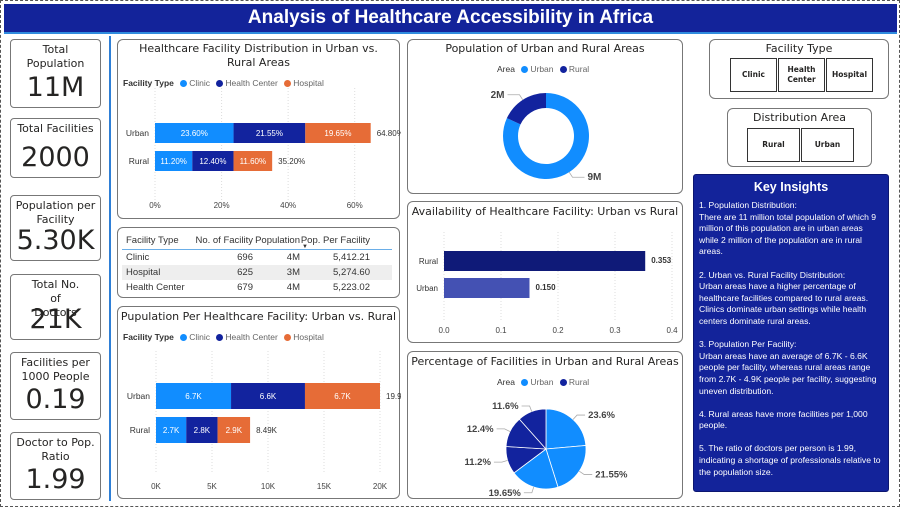  Describe the element at coordinates (220, 83) in the screenshot. I see `legend-dot-health-center` at that location.